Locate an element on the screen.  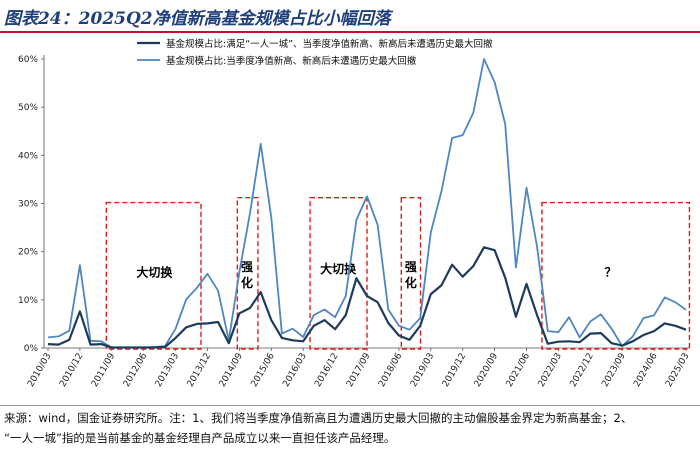
x-tick-label: 2014/09 is located at coordinates (231, 370).